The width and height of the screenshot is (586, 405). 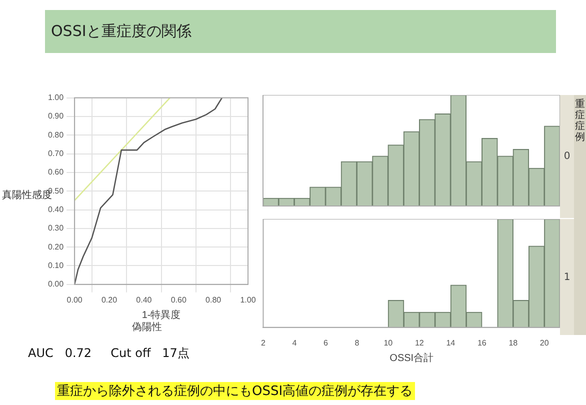 I want to click on x-tick-label: 0.00, so click(x=74, y=299).